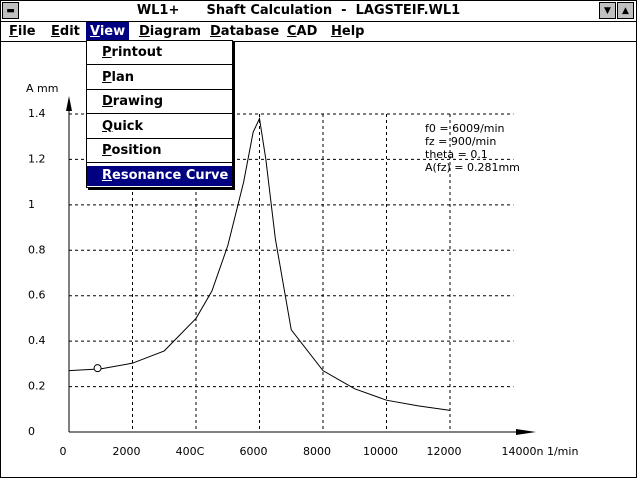 This screenshot has width=637, height=478. Describe the element at coordinates (159, 78) in the screenshot. I see `dropdown-item: Plan` at that location.